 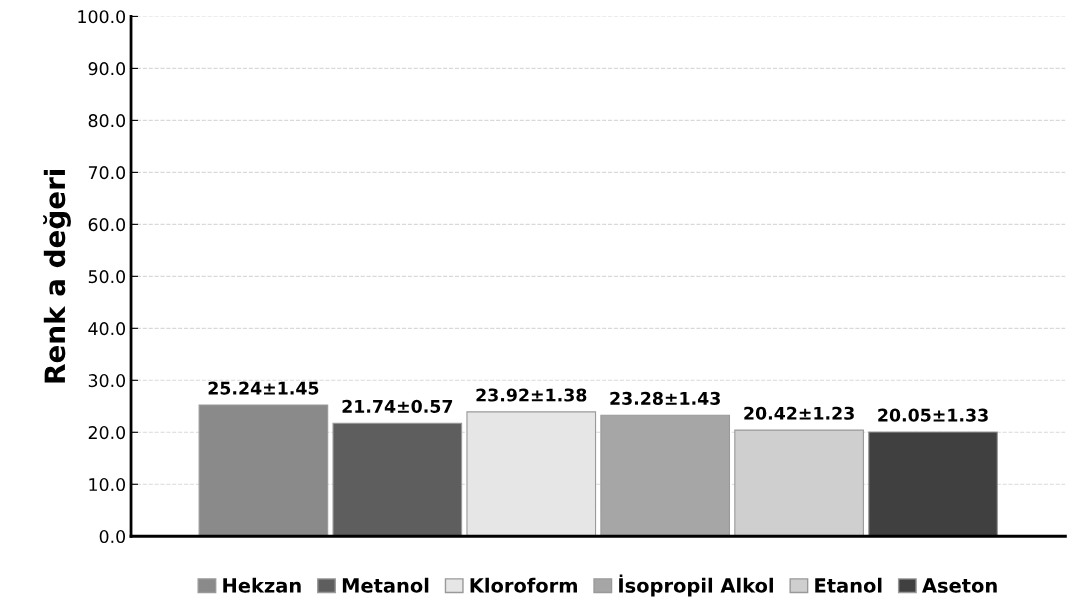 What do you see at coordinates (696, 585) in the screenshot?
I see `legend-label: İsopropil Alkol` at bounding box center [696, 585].